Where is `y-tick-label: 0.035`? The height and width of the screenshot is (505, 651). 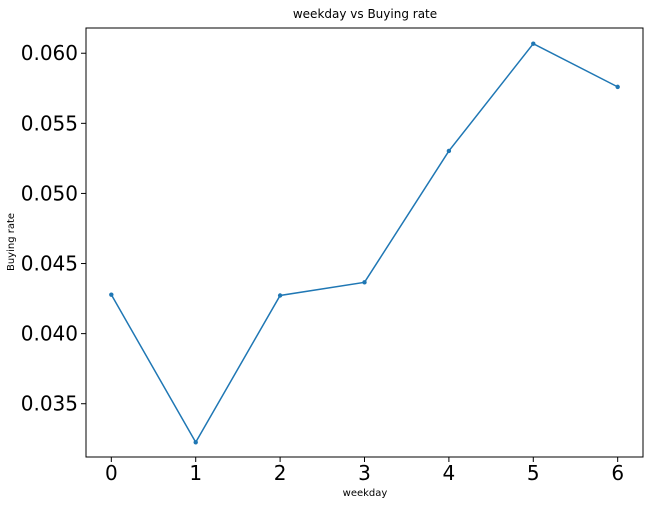 y-tick-label: 0.035 is located at coordinates (49, 404).